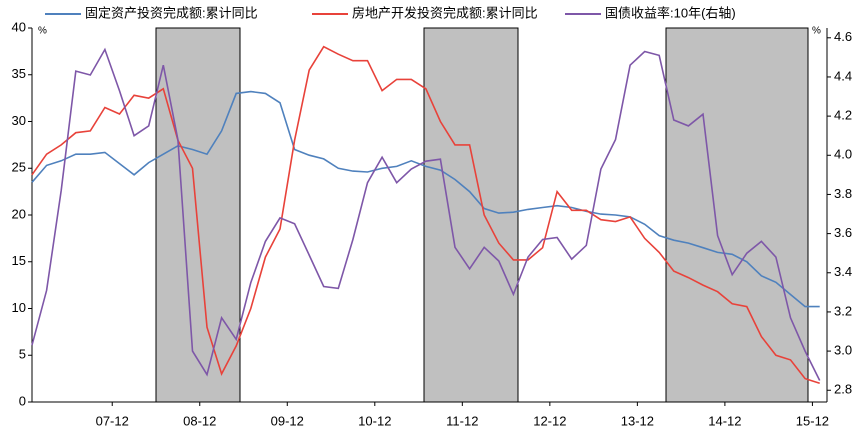  I want to click on y2-tick-label: 3.6, so click(843, 232).